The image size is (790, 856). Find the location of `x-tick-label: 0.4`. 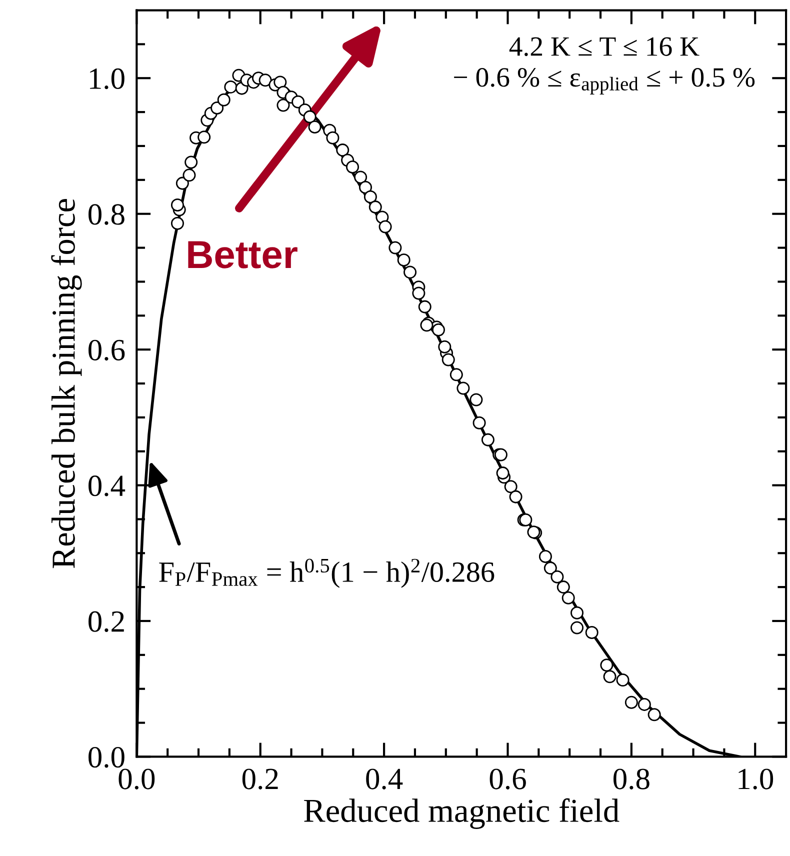

x-tick-label: 0.4 is located at coordinates (384, 779).